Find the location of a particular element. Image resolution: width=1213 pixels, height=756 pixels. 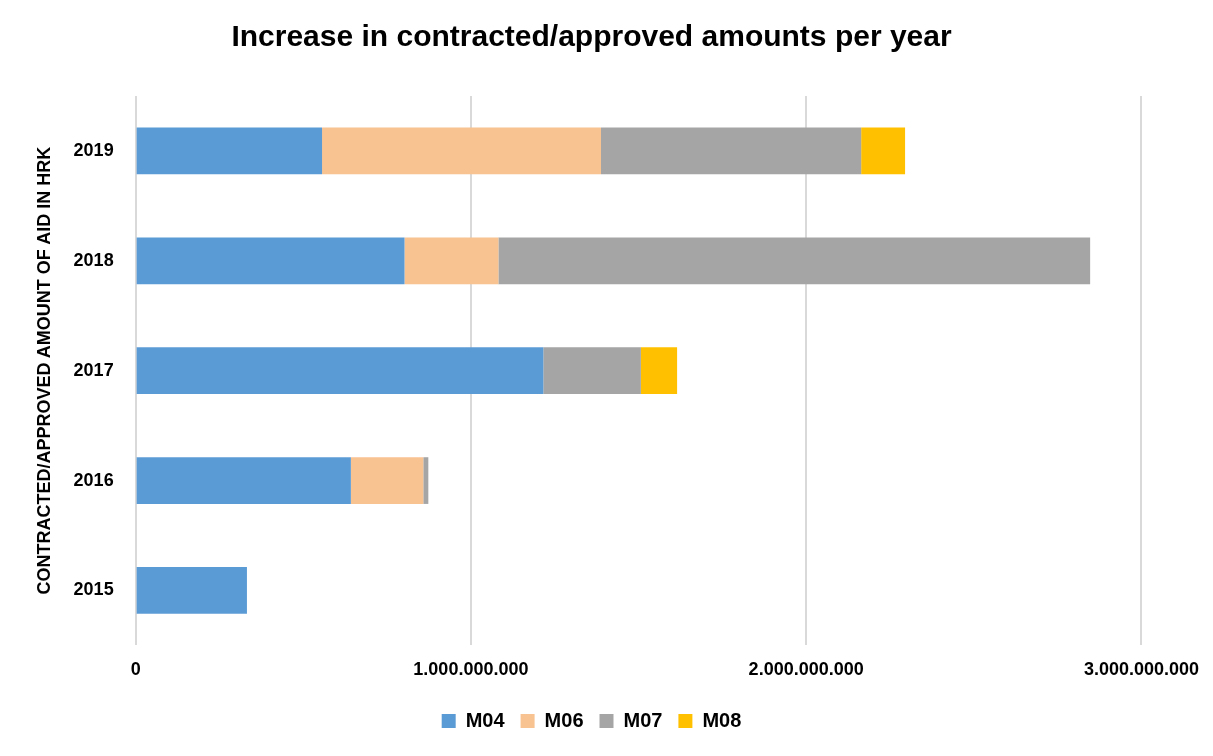

y-tick-label: 2018 is located at coordinates (93, 259).